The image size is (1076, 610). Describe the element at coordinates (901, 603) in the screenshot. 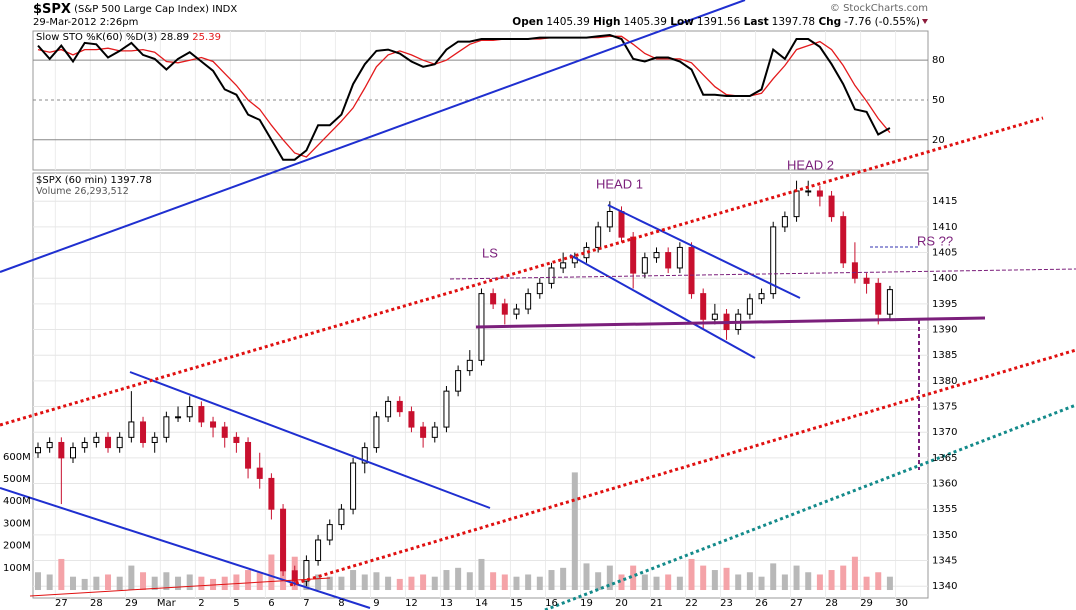

I see `x-tick-label: 30` at that location.